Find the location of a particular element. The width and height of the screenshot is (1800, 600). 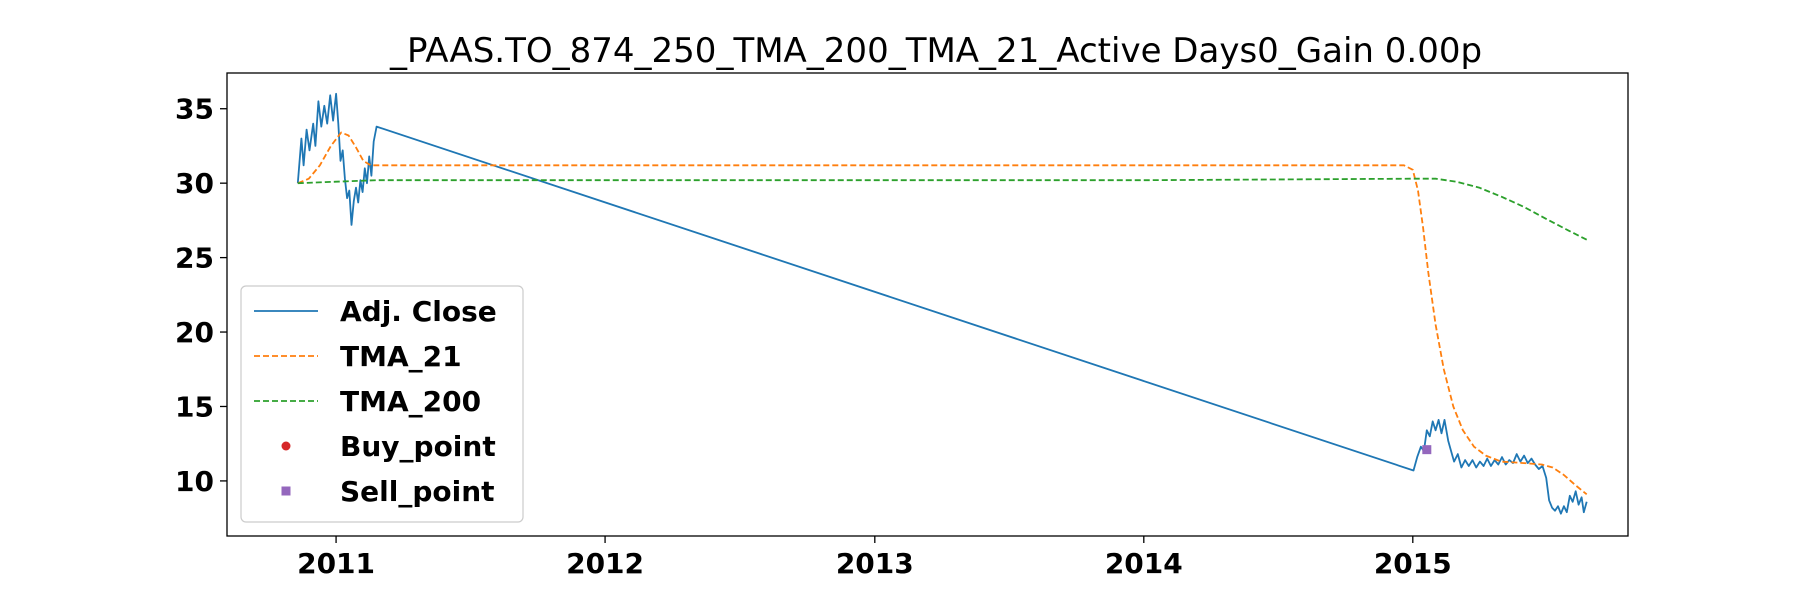

x-tick-label: 2011 is located at coordinates (336, 563).